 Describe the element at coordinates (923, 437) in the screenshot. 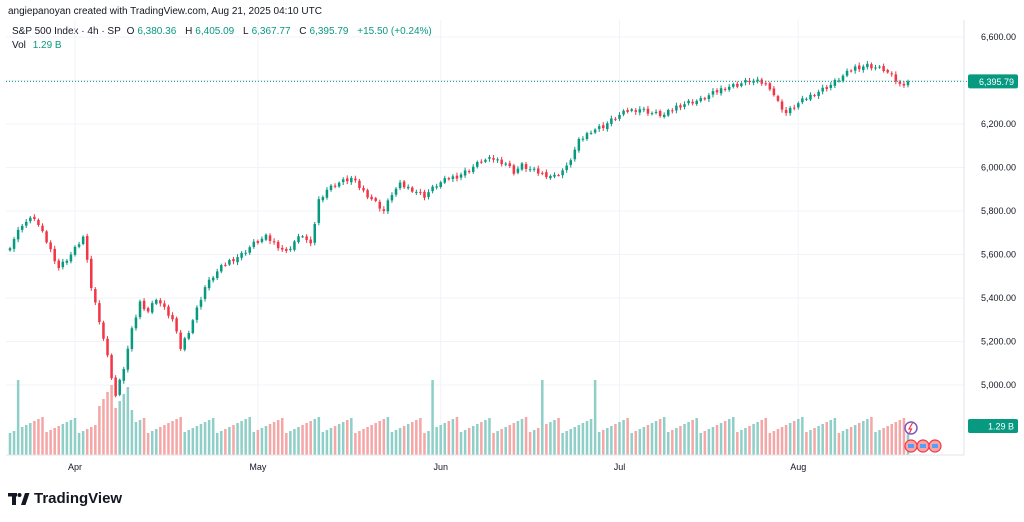

I see `event-markers` at that location.